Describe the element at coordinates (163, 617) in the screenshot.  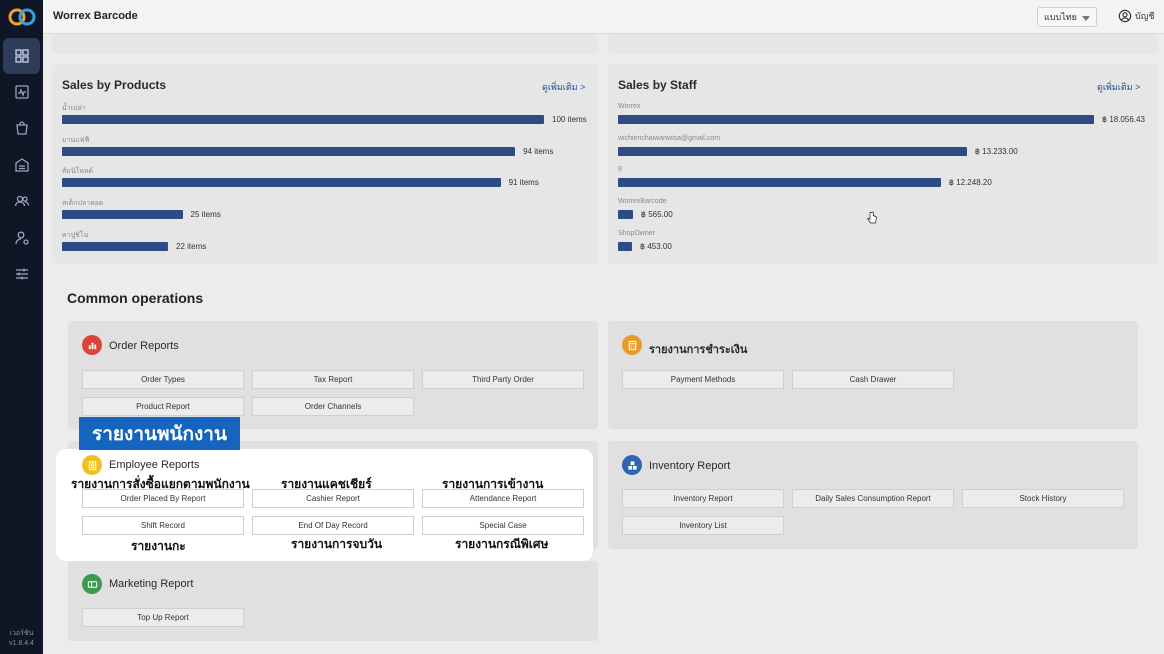
I see `top-up-report-button: Top Up Report` at that location.